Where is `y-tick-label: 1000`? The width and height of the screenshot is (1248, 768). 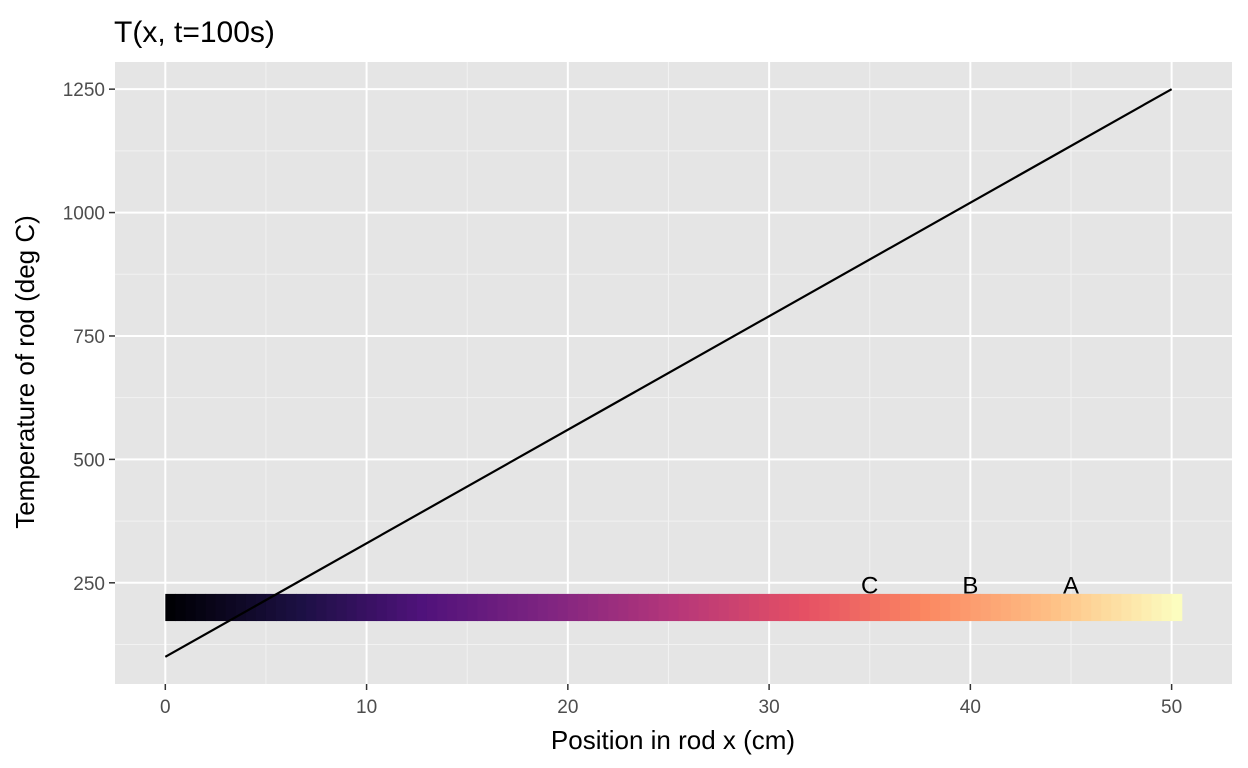 y-tick-label: 1000 is located at coordinates (84, 214).